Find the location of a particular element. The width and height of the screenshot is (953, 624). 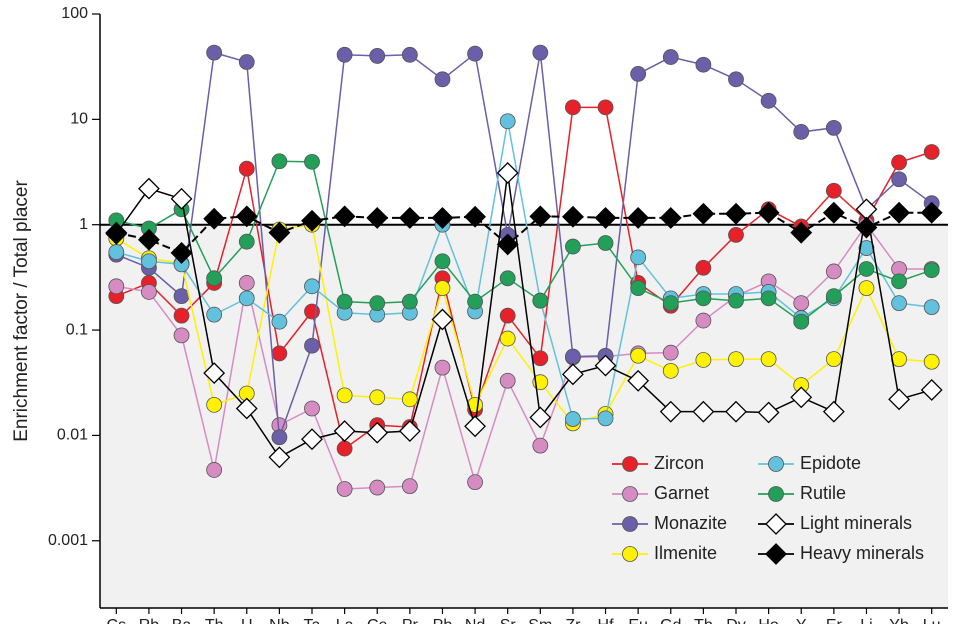

x-tick-label: Yb is located at coordinates (899, 620).